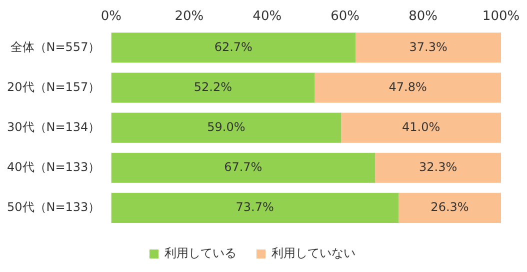  What do you see at coordinates (53, 87) in the screenshot?
I see `y-tick-label: 20代（N=157）` at bounding box center [53, 87].